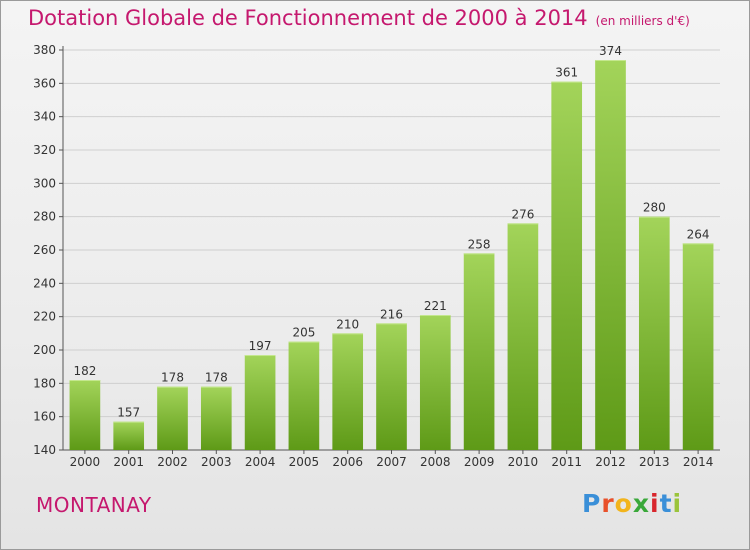 The image size is (750, 550). I want to click on y-tick-label: 180, so click(44, 383).